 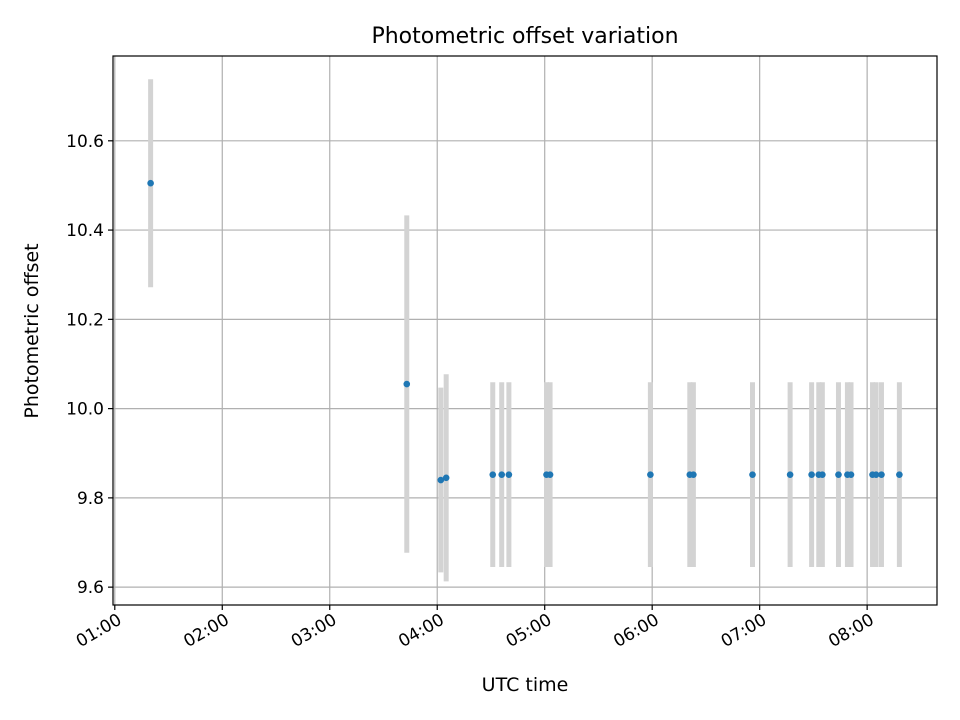 I want to click on x-tick-label: 03:00, so click(x=314, y=631).